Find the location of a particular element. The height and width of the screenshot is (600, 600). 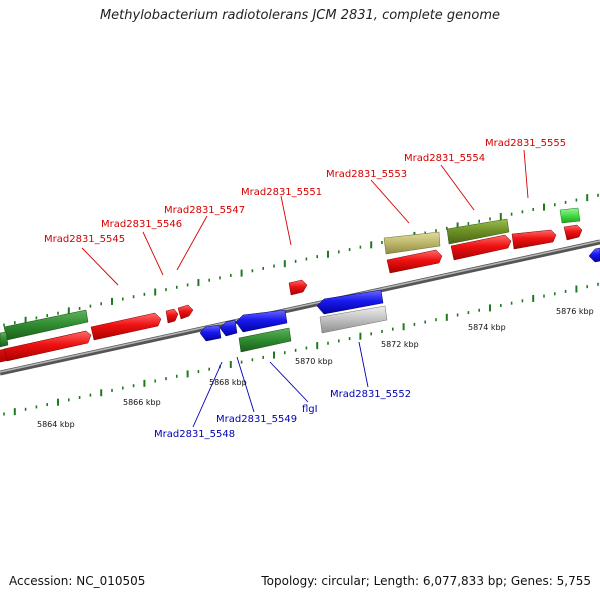

label-mrad2831-5545: Mrad2831_5545 is located at coordinates (84, 239).